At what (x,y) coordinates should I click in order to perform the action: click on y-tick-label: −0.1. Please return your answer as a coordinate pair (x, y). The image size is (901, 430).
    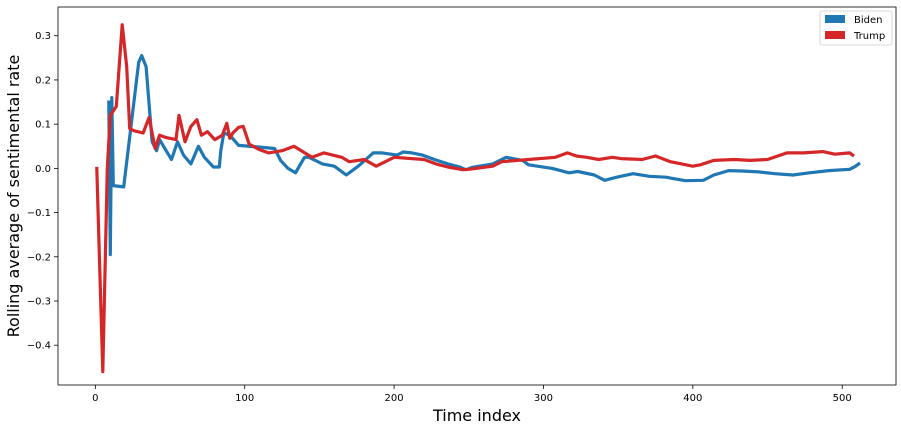
    Looking at the image, I should click on (39, 213).